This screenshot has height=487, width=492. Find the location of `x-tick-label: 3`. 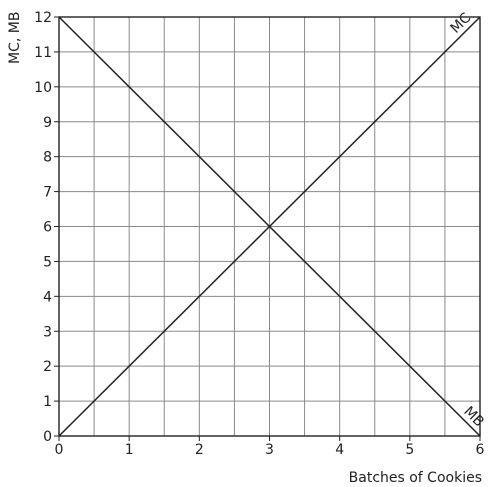

x-tick-label: 3 is located at coordinates (269, 450).